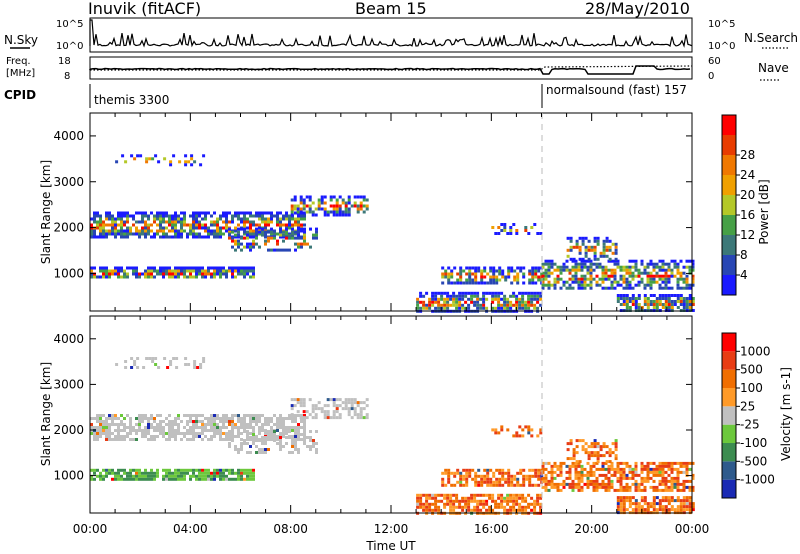 This screenshot has width=800, height=554. Describe the element at coordinates (771, 38) in the screenshot. I see `nsearch-label: N.Search` at that location.